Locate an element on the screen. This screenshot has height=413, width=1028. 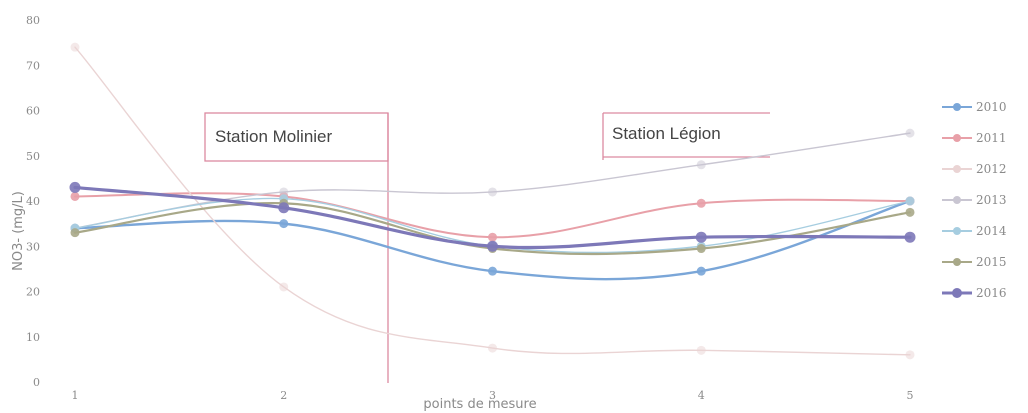
x-tick-label: 4 is located at coordinates (701, 395).